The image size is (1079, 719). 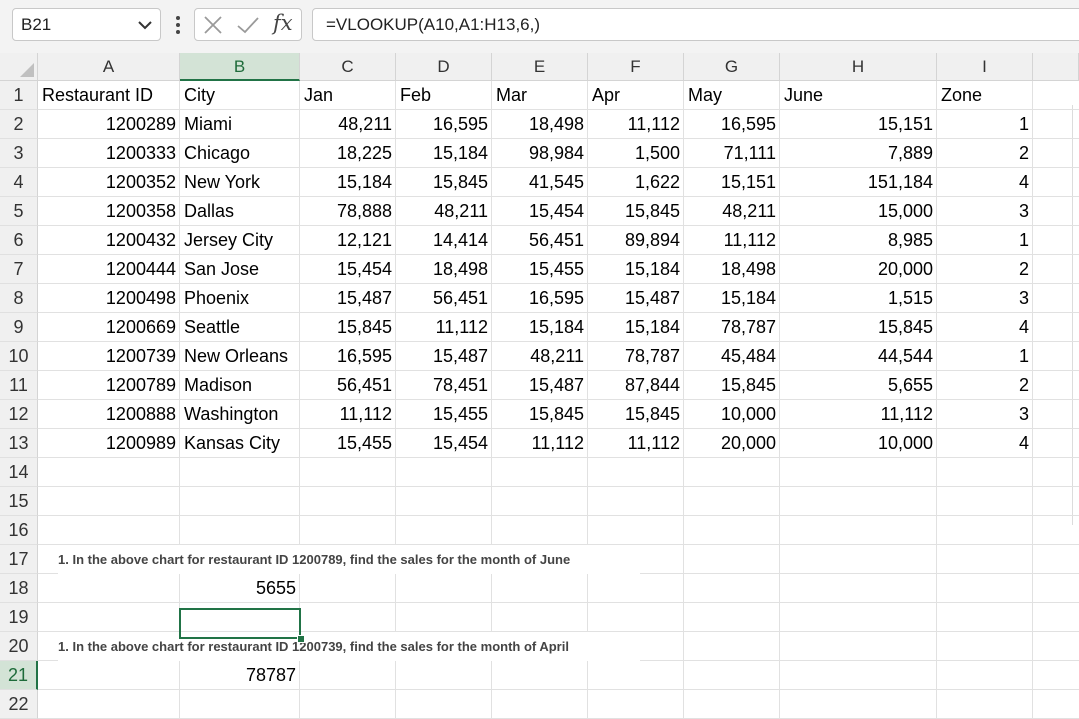 I want to click on row-header-13: 13, so click(x=19, y=443).